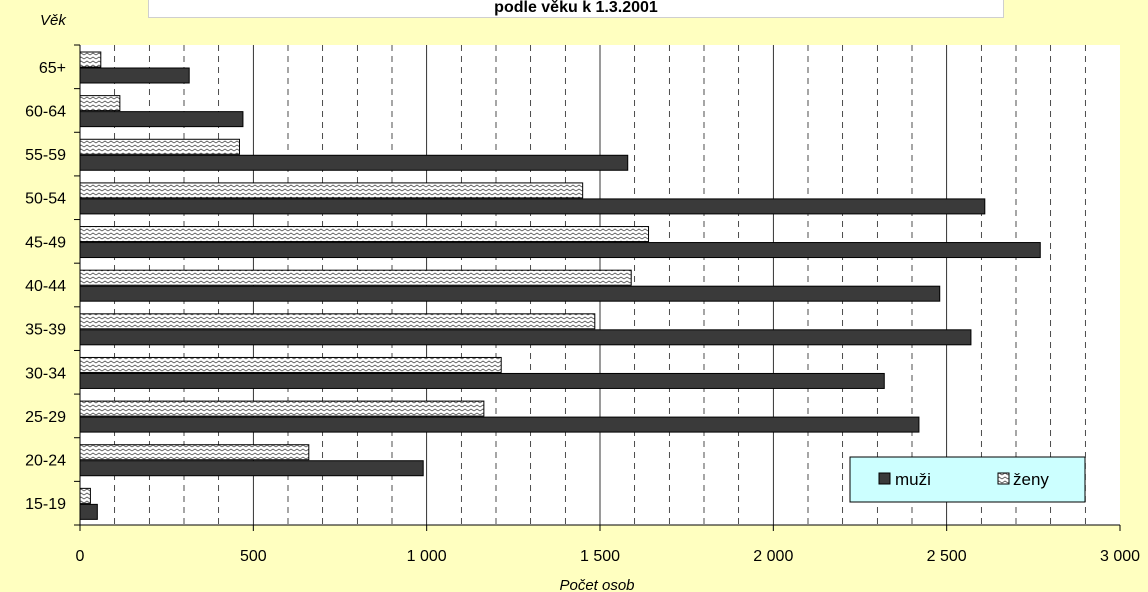  What do you see at coordinates (773, 556) in the screenshot?
I see `x-tick-label: 2 000` at bounding box center [773, 556].